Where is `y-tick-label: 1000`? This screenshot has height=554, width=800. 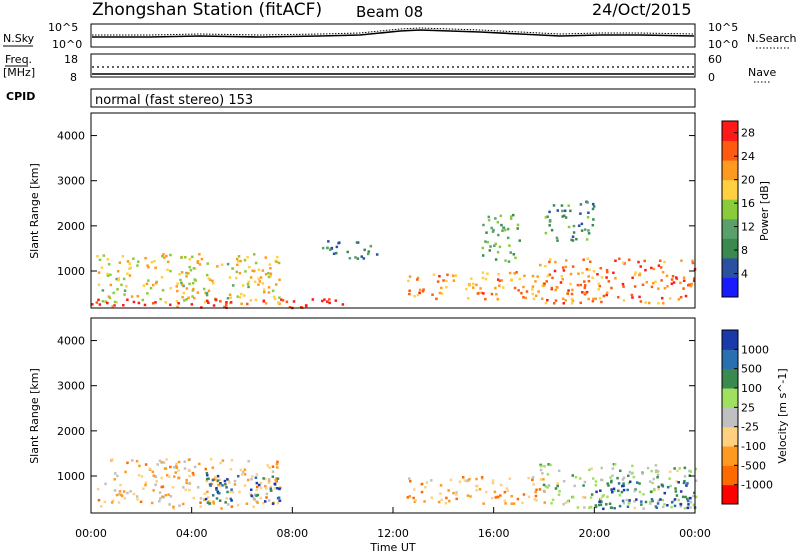 y-tick-label: 1000 is located at coordinates (71, 271).